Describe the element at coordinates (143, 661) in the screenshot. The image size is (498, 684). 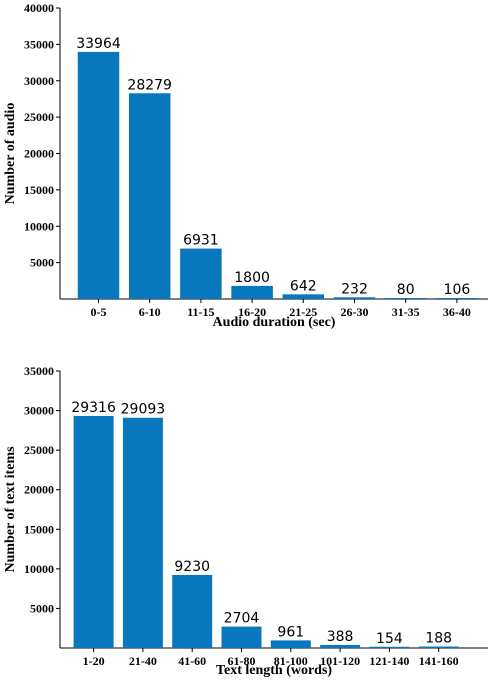
I see `x-tick-label: 21-40` at that location.